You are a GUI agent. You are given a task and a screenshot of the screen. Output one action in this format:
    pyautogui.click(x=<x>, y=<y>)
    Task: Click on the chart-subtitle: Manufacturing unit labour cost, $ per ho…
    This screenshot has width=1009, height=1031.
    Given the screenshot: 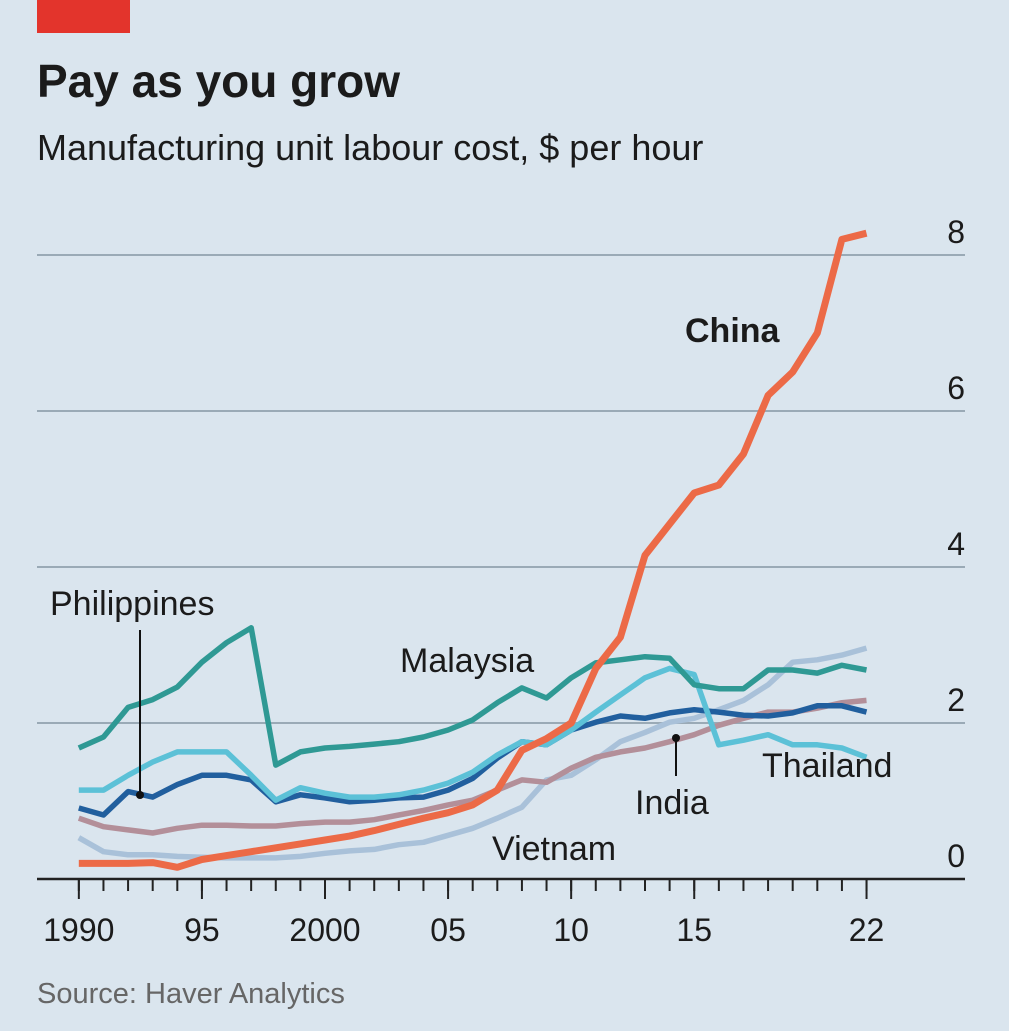 What is the action you would take?
    pyautogui.click(x=370, y=147)
    